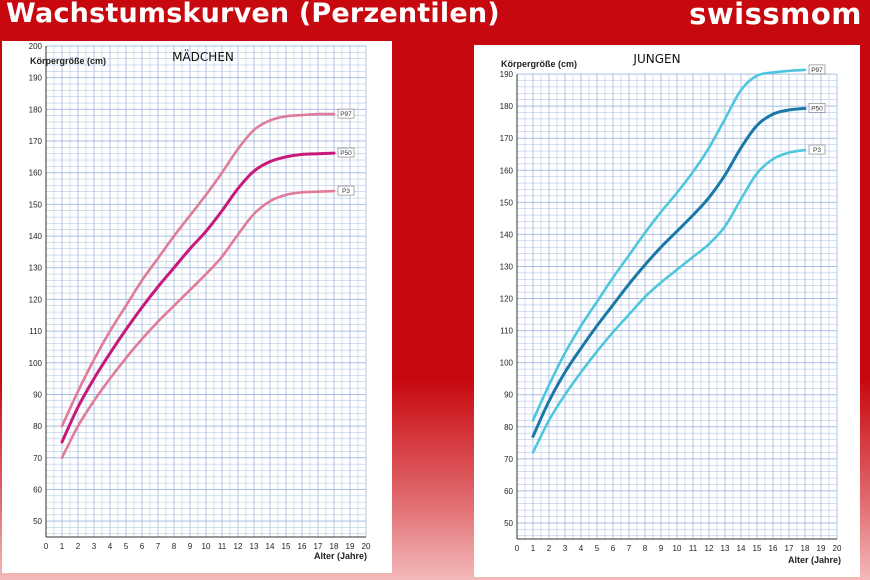 Image resolution: width=870 pixels, height=580 pixels. What do you see at coordinates (36, 46) in the screenshot?
I see `girls-y-tick-label: 200` at bounding box center [36, 46].